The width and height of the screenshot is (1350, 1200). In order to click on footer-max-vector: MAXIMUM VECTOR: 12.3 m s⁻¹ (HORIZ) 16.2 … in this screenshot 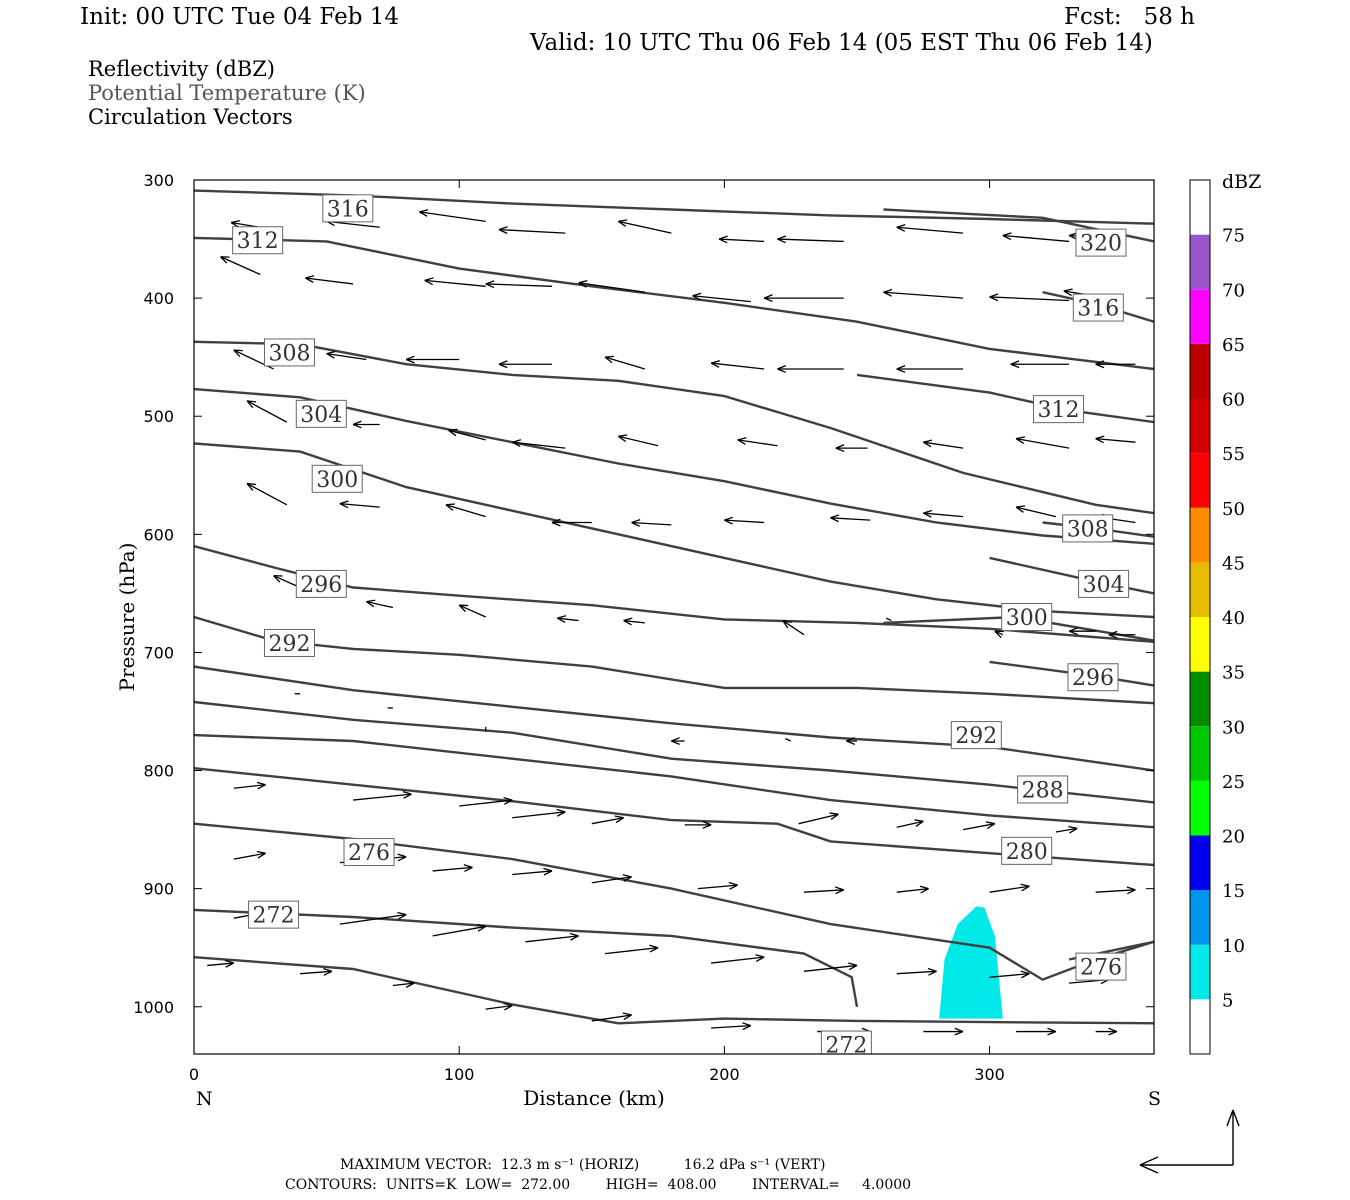, I will do `click(583, 1165)`.